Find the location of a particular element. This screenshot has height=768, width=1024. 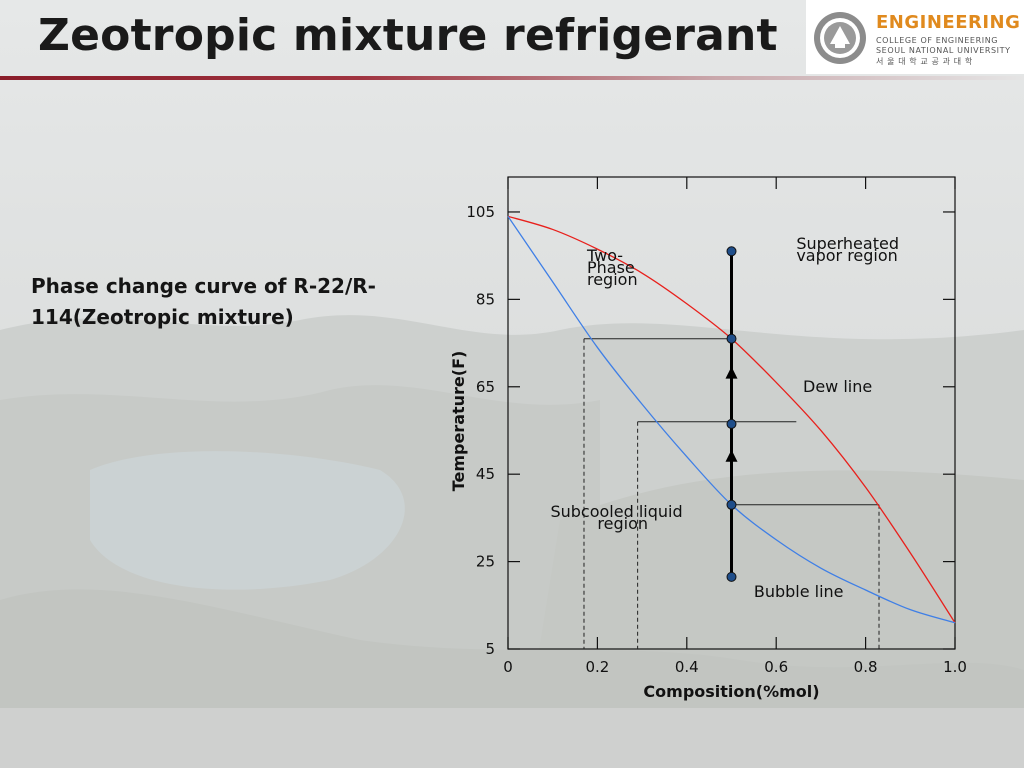

y-axis-label: Temperature(F) is located at coordinates (458, 421).